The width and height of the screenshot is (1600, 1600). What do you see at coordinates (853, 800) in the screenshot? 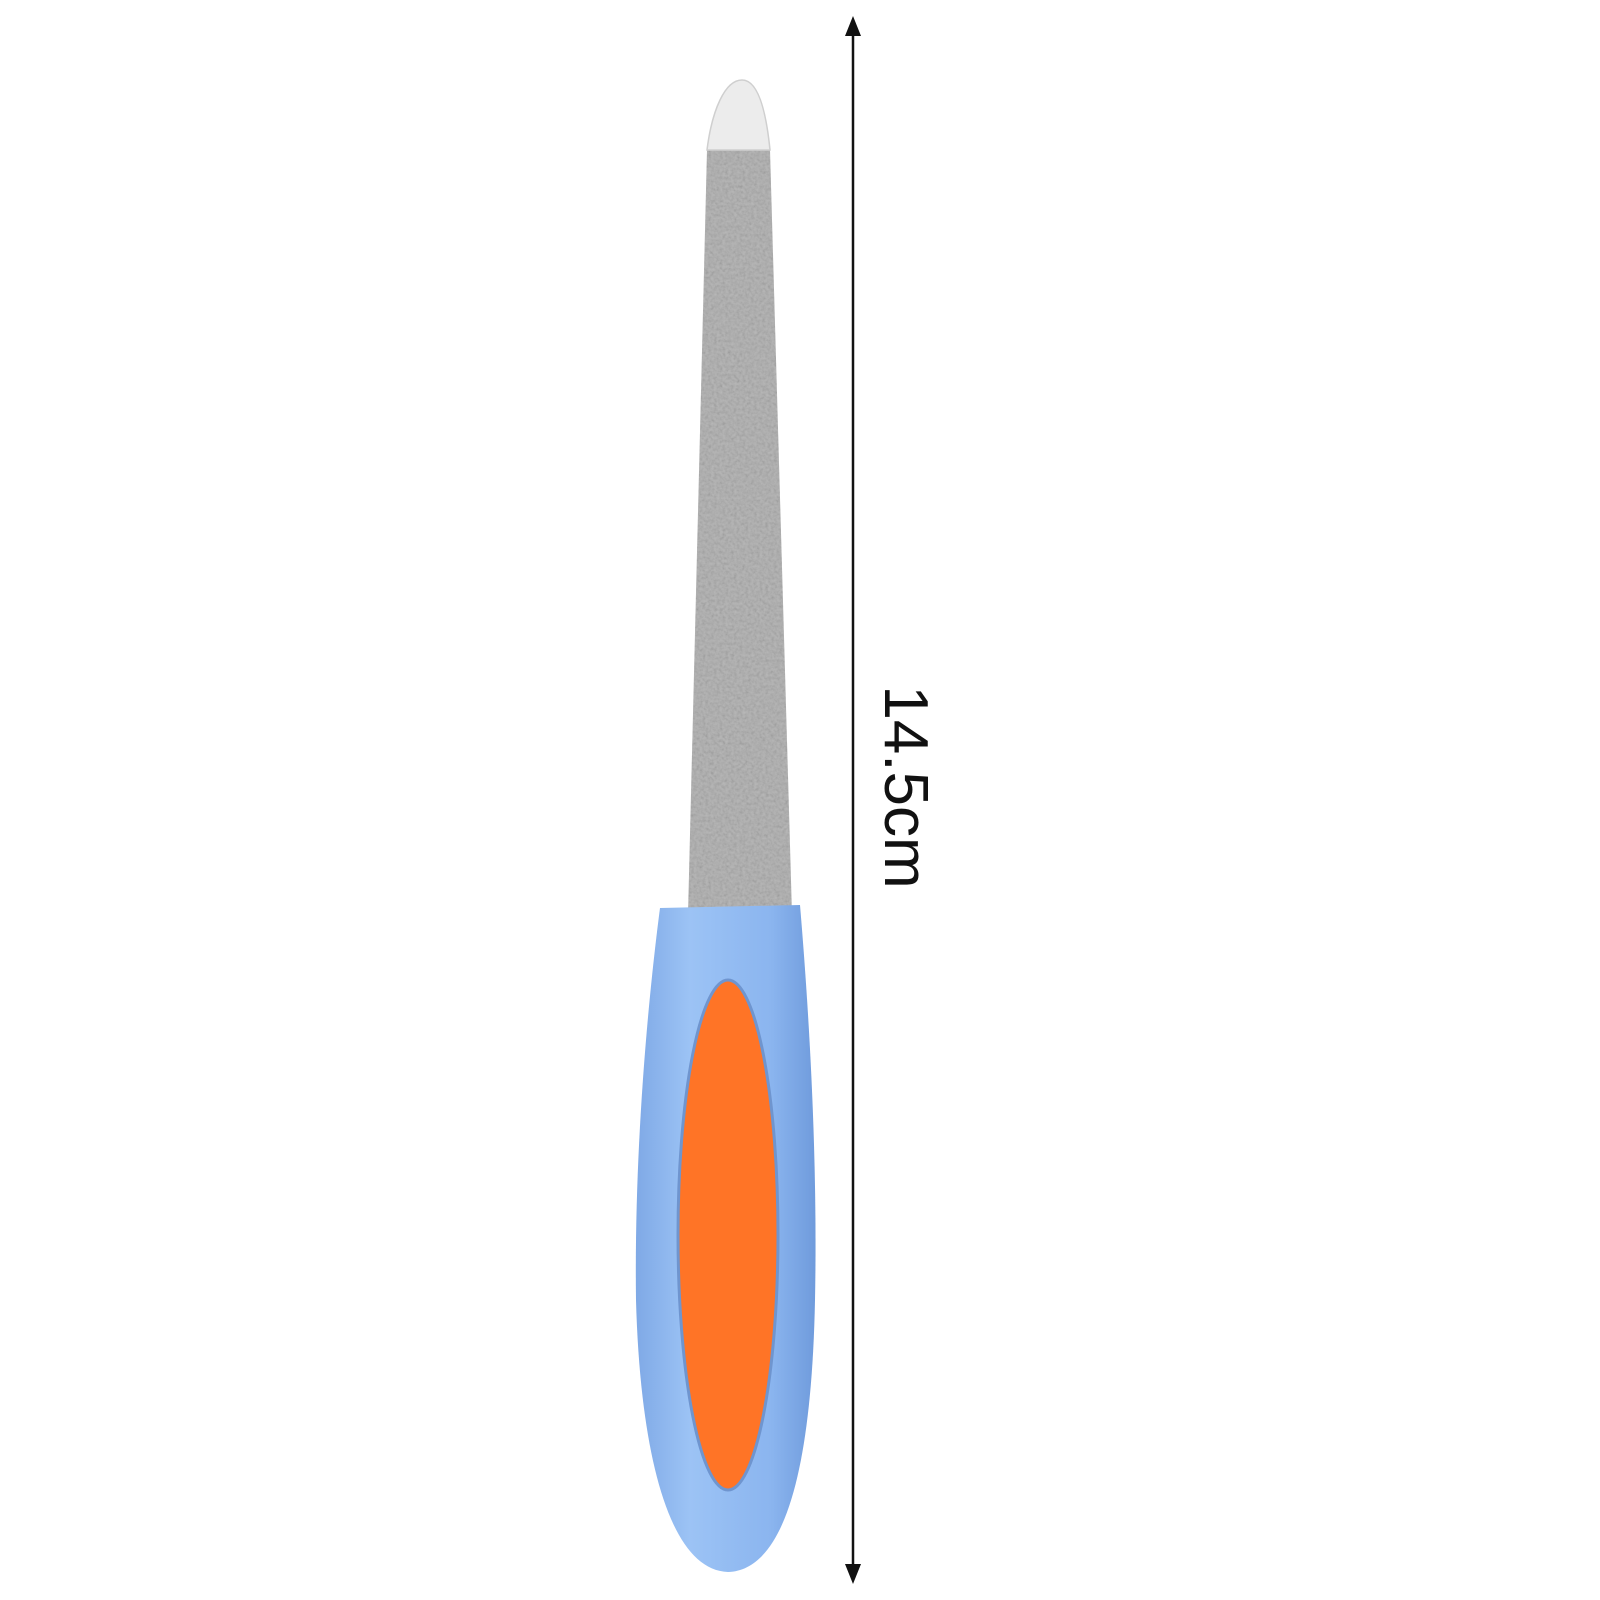
I see `dimension-arrow` at bounding box center [853, 800].